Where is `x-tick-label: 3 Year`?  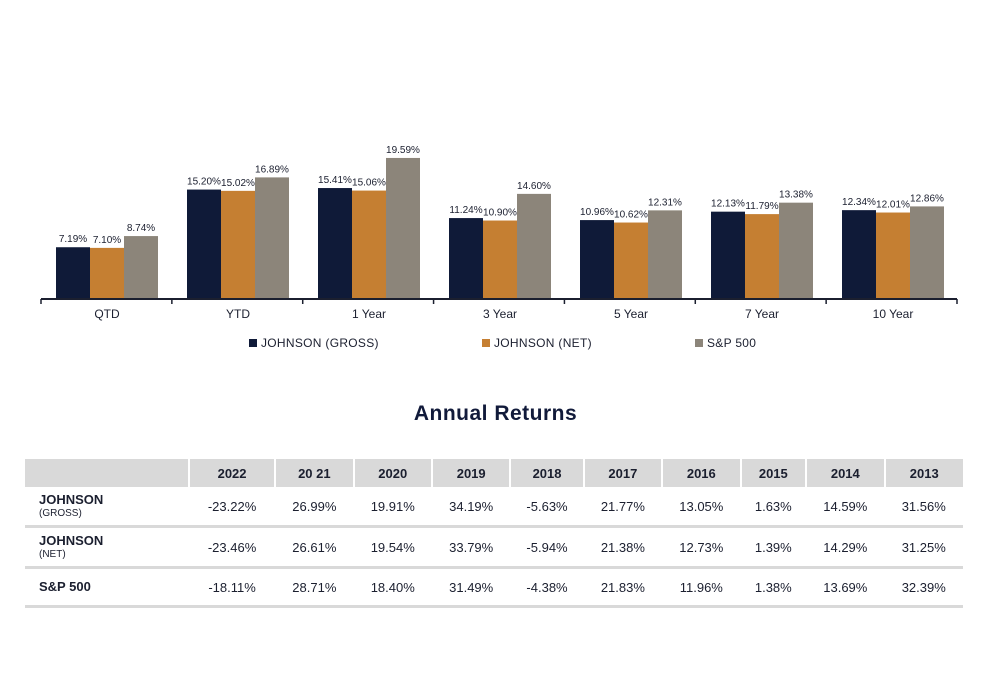
x-tick-label: 3 Year is located at coordinates (500, 314).